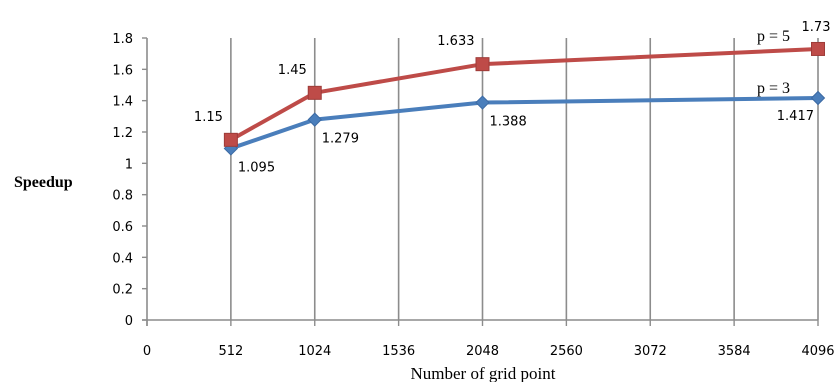  Describe the element at coordinates (122, 258) in the screenshot. I see `y-tick-label: 0.4` at that location.